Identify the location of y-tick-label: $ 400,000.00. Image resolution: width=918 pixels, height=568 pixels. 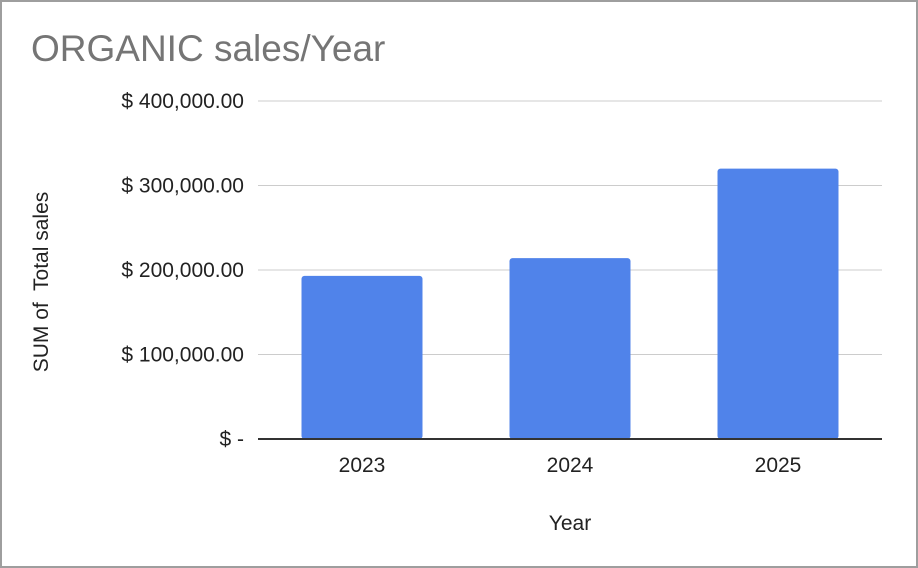
(182, 101).